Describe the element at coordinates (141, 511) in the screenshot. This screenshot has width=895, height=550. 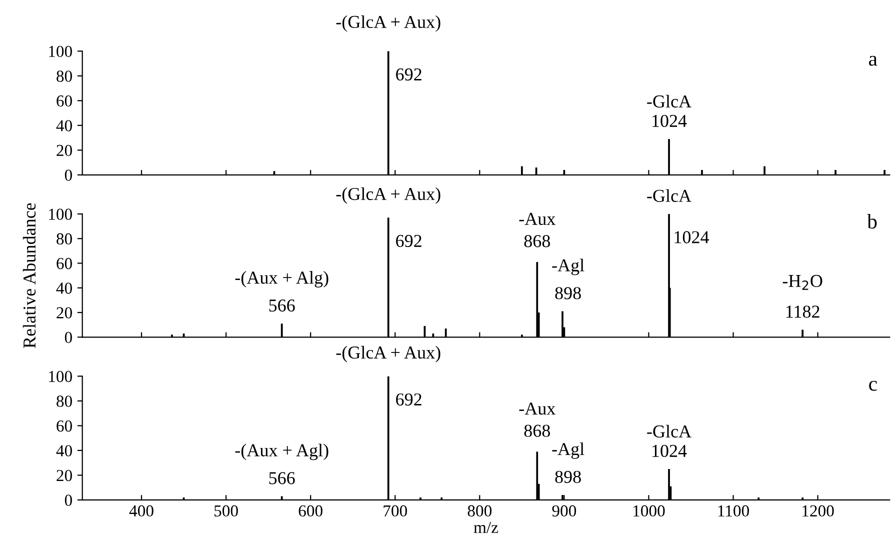
I see `x-tick-label: 400` at that location.